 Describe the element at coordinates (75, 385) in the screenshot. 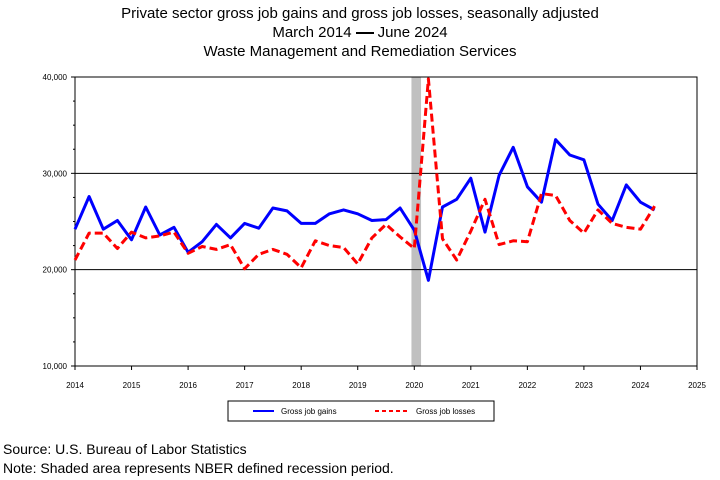

I see `x-tick-label: 2014` at that location.